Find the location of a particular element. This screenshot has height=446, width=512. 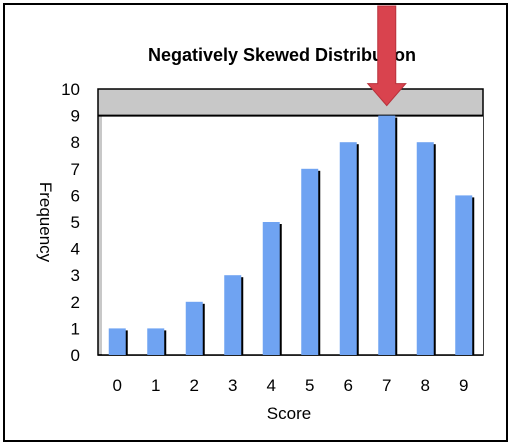

x-tick-label: 9 is located at coordinates (463, 385).